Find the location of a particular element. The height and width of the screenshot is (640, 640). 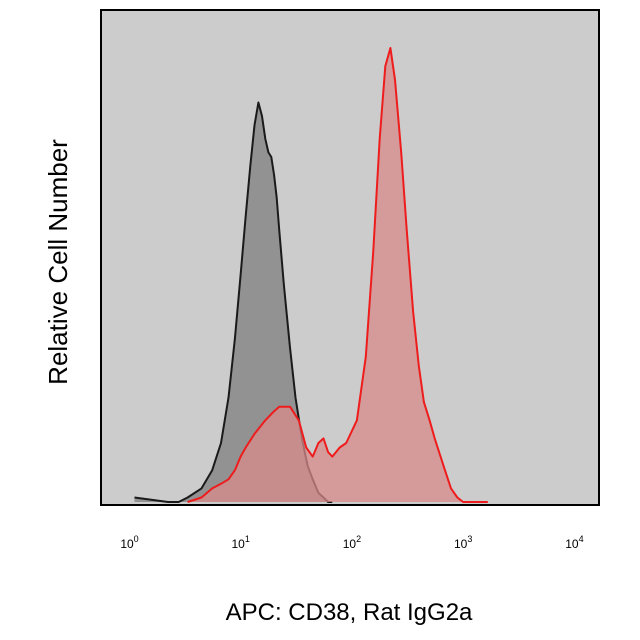

x-tick-label: 10⁰ is located at coordinates (129, 542).